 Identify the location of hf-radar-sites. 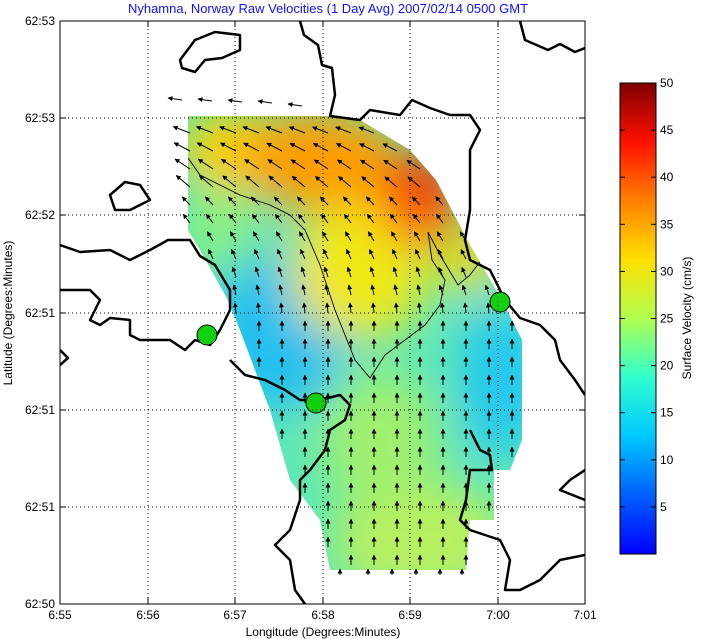
(353, 352).